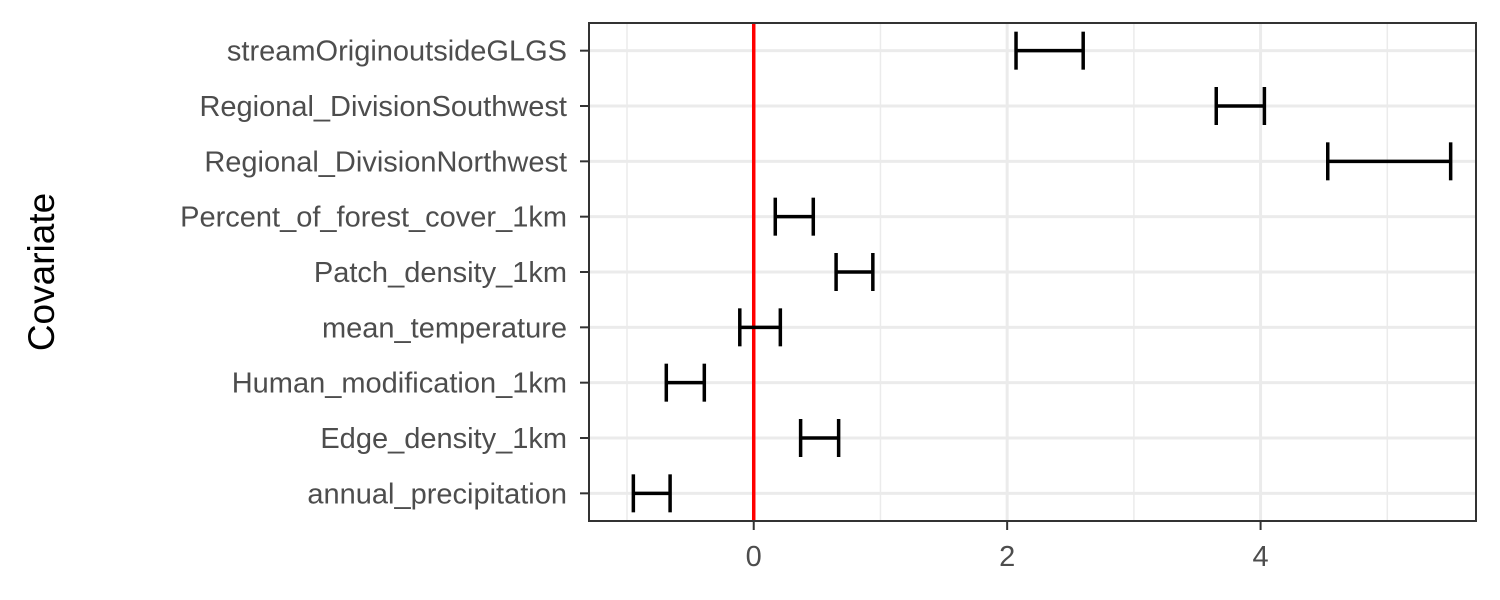 This screenshot has width=1500, height=600. What do you see at coordinates (383, 107) in the screenshot?
I see `y-tick-label: Regional_DivisionSouthwest` at bounding box center [383, 107].